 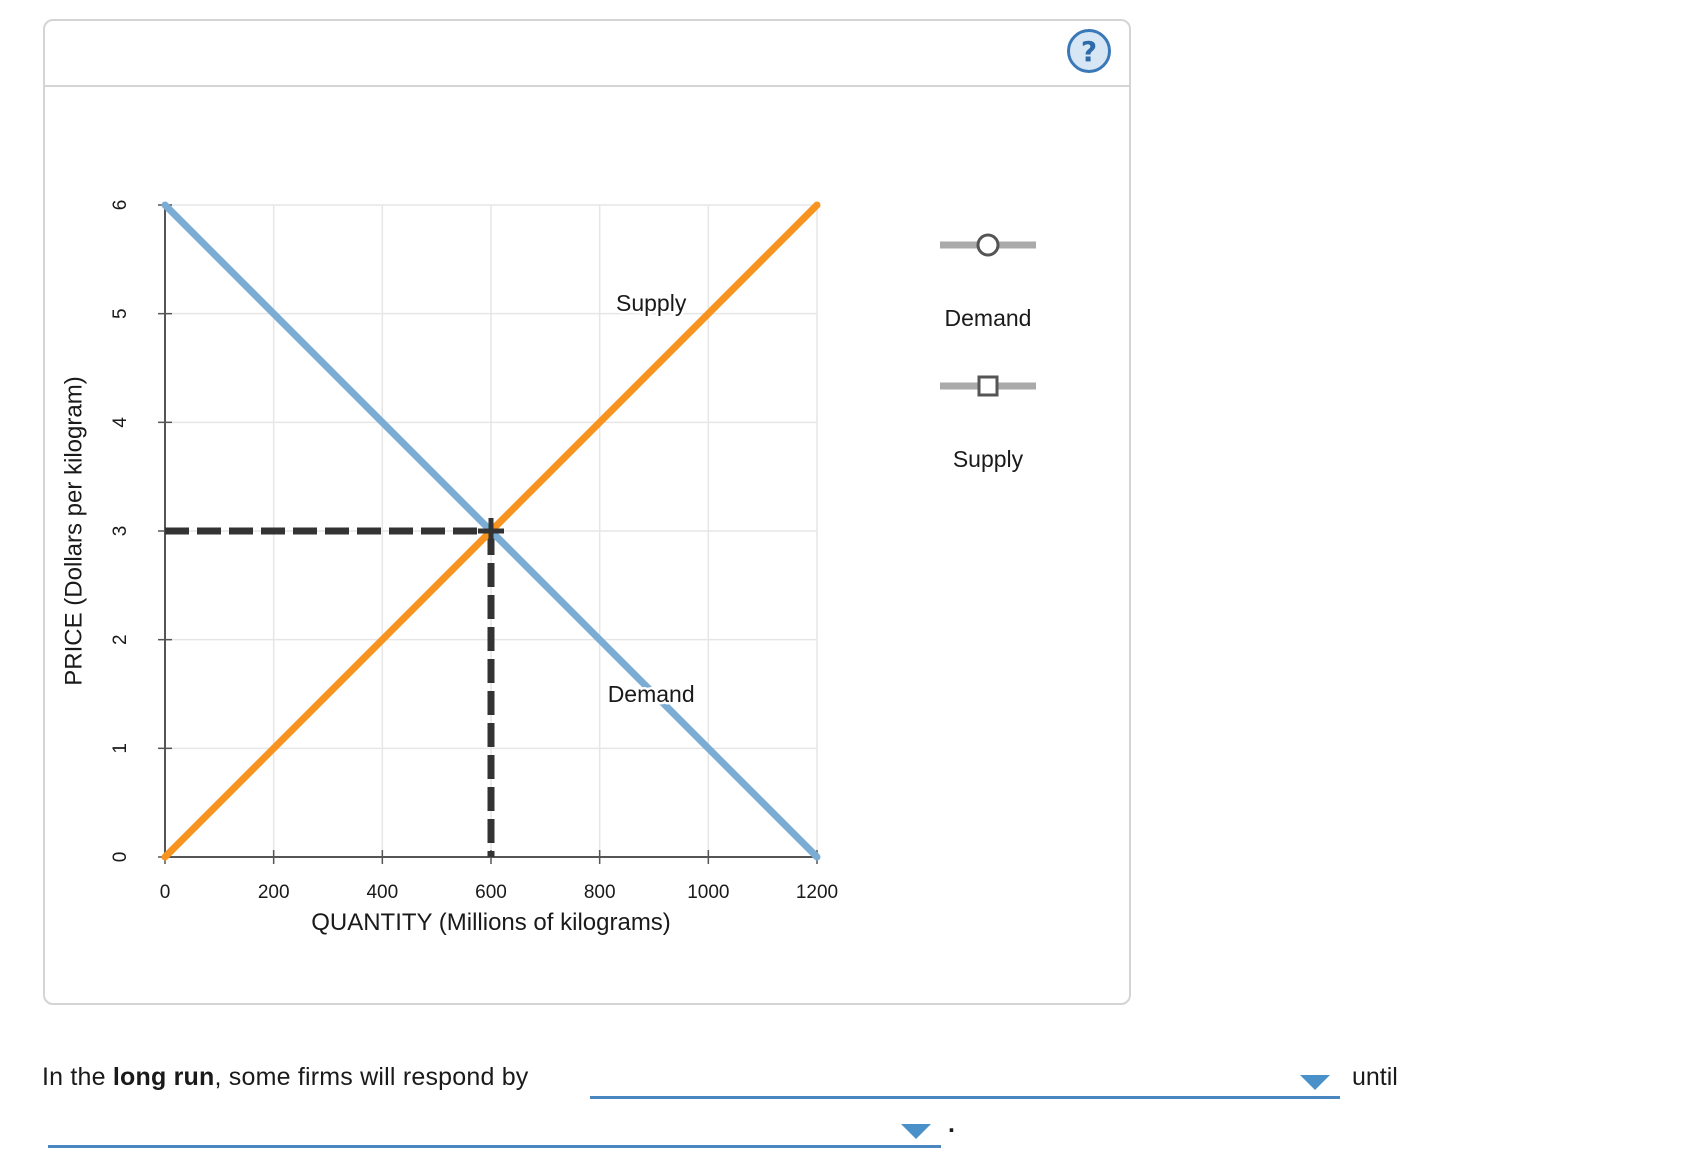 I want to click on curve-labels: Supply Demand, so click(x=651, y=498).